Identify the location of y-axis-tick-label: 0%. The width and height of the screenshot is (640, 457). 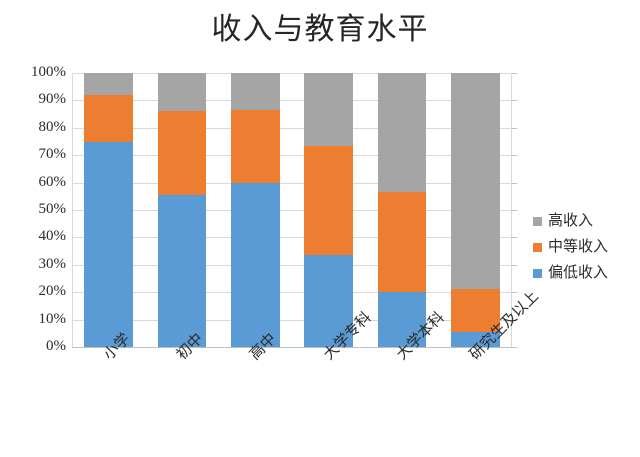
(56, 346).